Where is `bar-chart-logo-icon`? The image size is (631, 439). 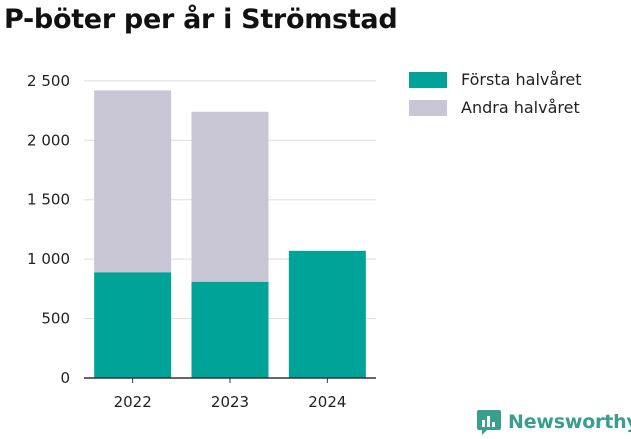 bar-chart-logo-icon is located at coordinates (489, 422).